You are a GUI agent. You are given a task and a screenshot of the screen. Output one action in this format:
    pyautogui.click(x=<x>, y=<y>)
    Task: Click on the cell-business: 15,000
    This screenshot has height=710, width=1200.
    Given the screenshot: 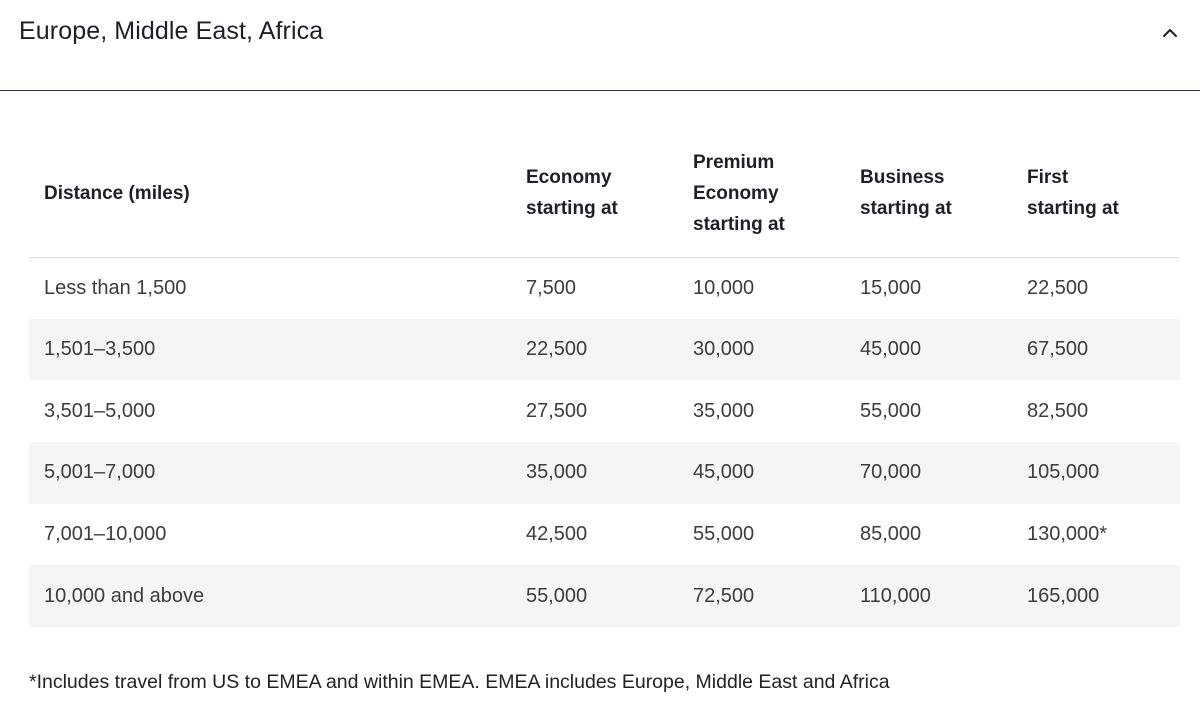 What is the action you would take?
    pyautogui.click(x=891, y=287)
    